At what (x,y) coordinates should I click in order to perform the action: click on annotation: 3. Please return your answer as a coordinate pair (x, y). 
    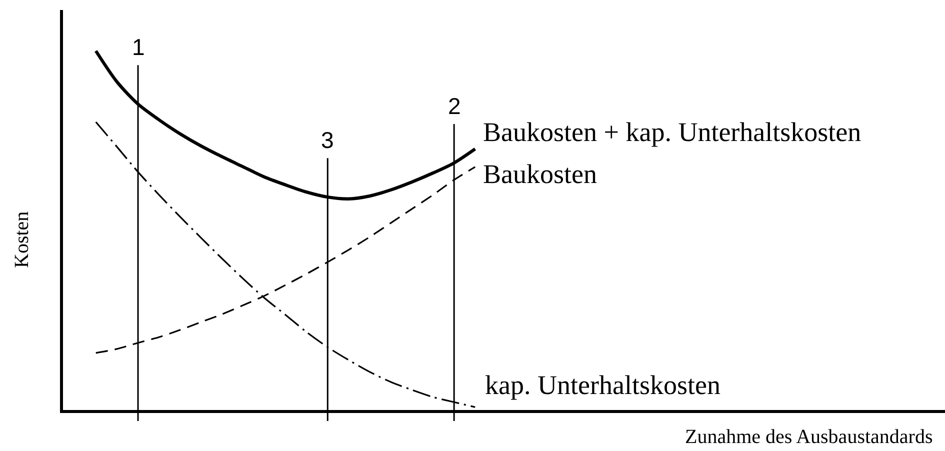
    Looking at the image, I should click on (327, 140).